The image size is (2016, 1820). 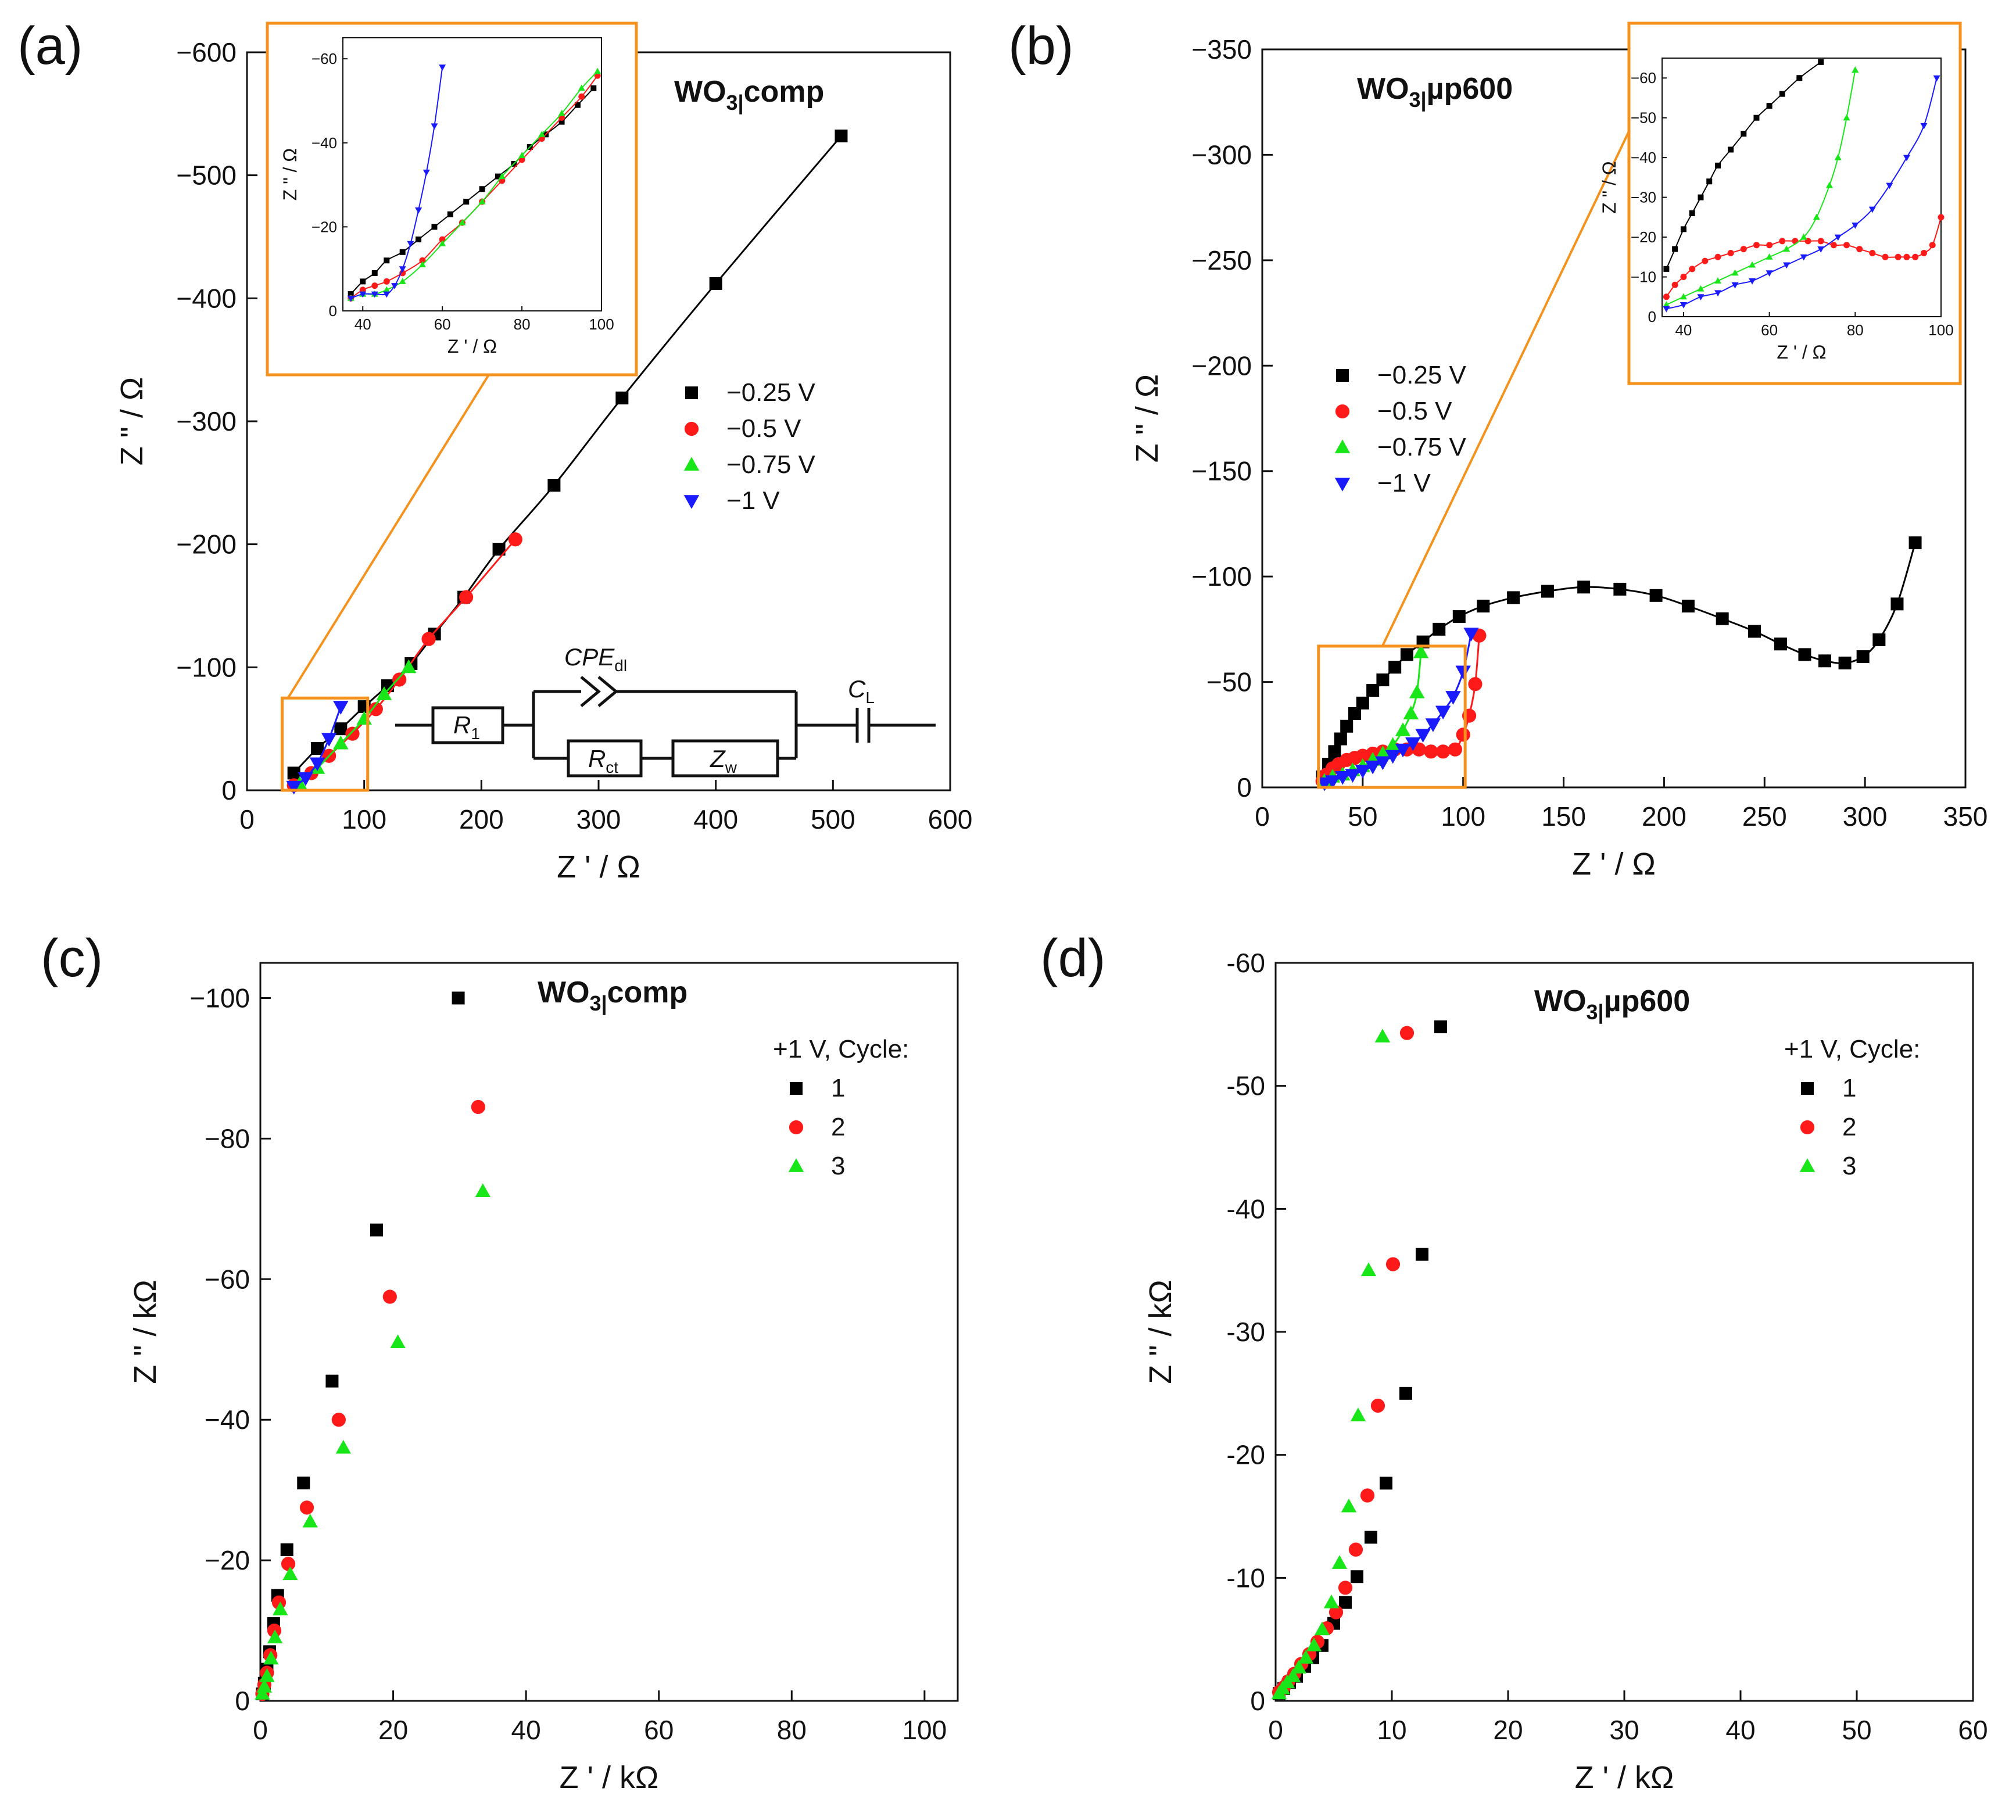 I want to click on panel-label: (b), so click(x=1040, y=46).